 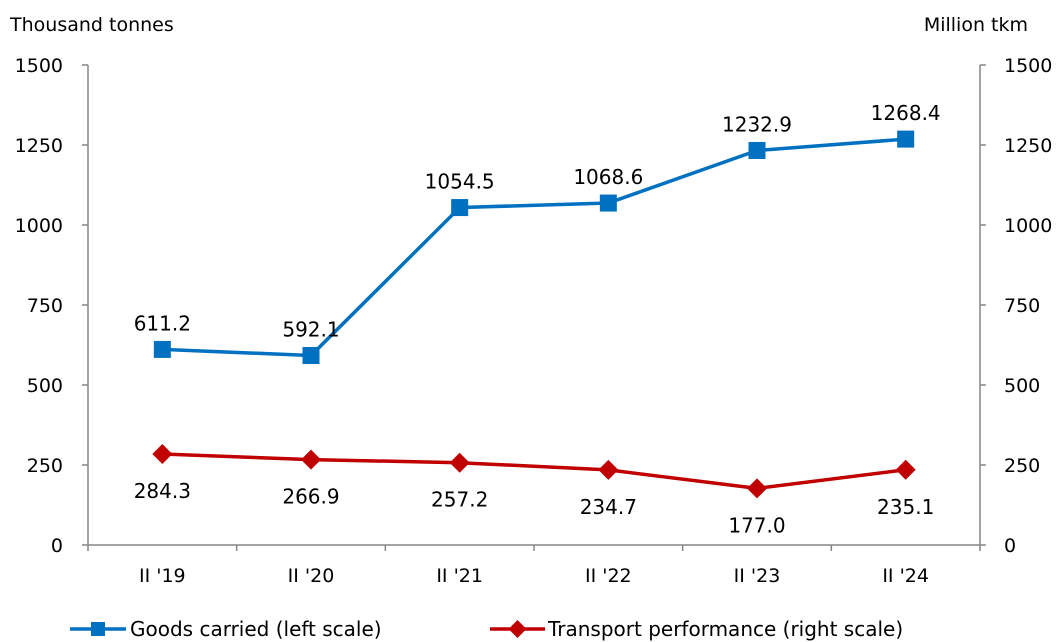 I want to click on data-label: 177.0, so click(x=756, y=525).